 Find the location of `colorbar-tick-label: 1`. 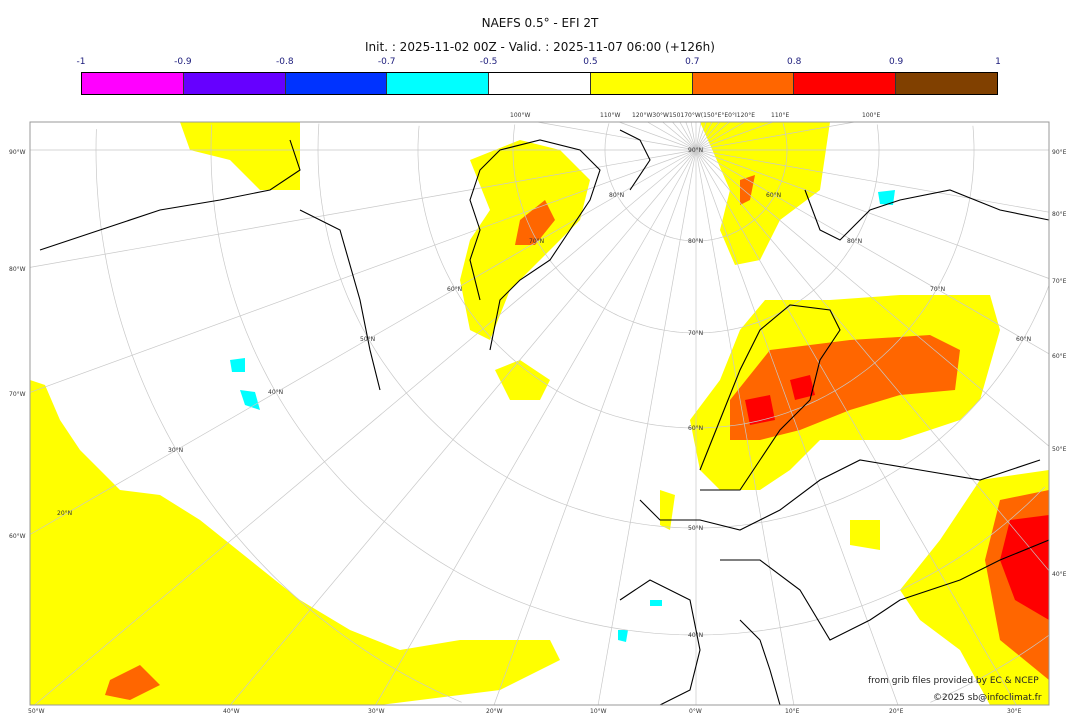

colorbar-tick-label: 1 is located at coordinates (998, 62).